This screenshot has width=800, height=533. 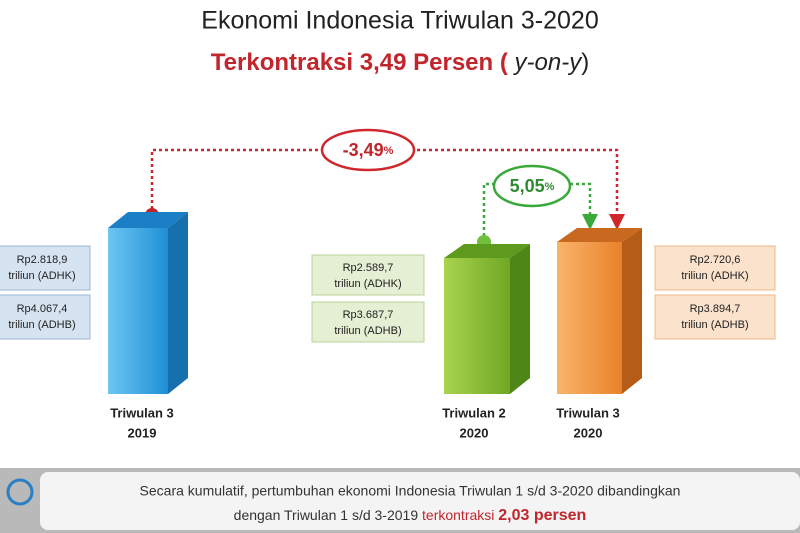 What do you see at coordinates (326, 515) in the screenshot?
I see `footer-text: dengan Triwulan 1 s/d 3-2019` at bounding box center [326, 515].